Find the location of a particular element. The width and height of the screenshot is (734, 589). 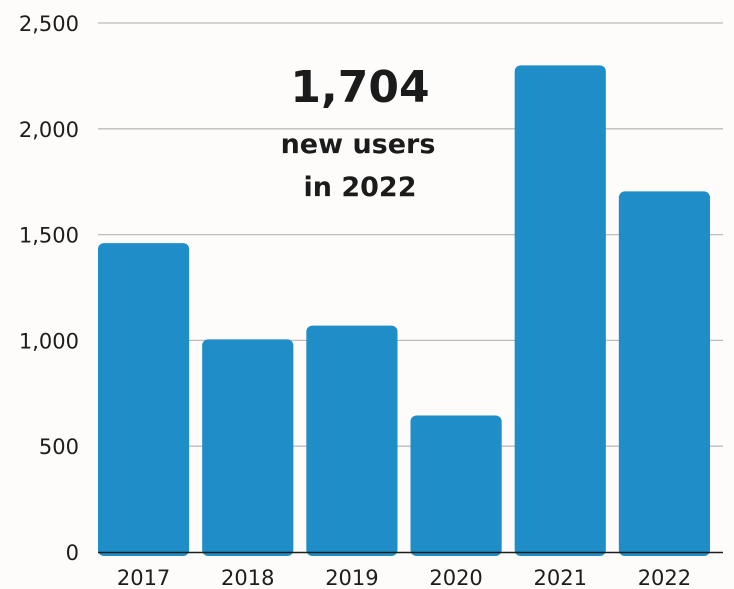

x-tick-label: 2019 is located at coordinates (351, 577).